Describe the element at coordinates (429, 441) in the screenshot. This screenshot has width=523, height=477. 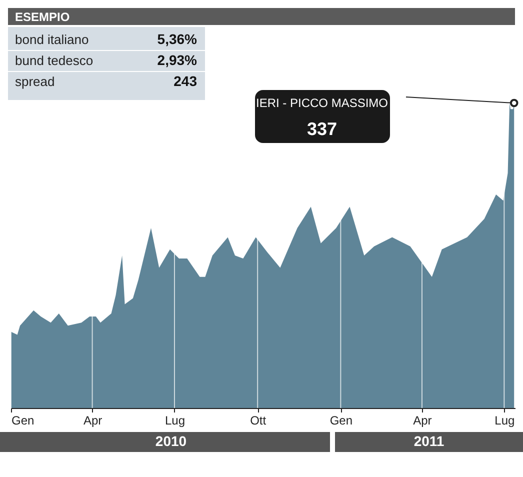
I see `text: 2011` at that location.